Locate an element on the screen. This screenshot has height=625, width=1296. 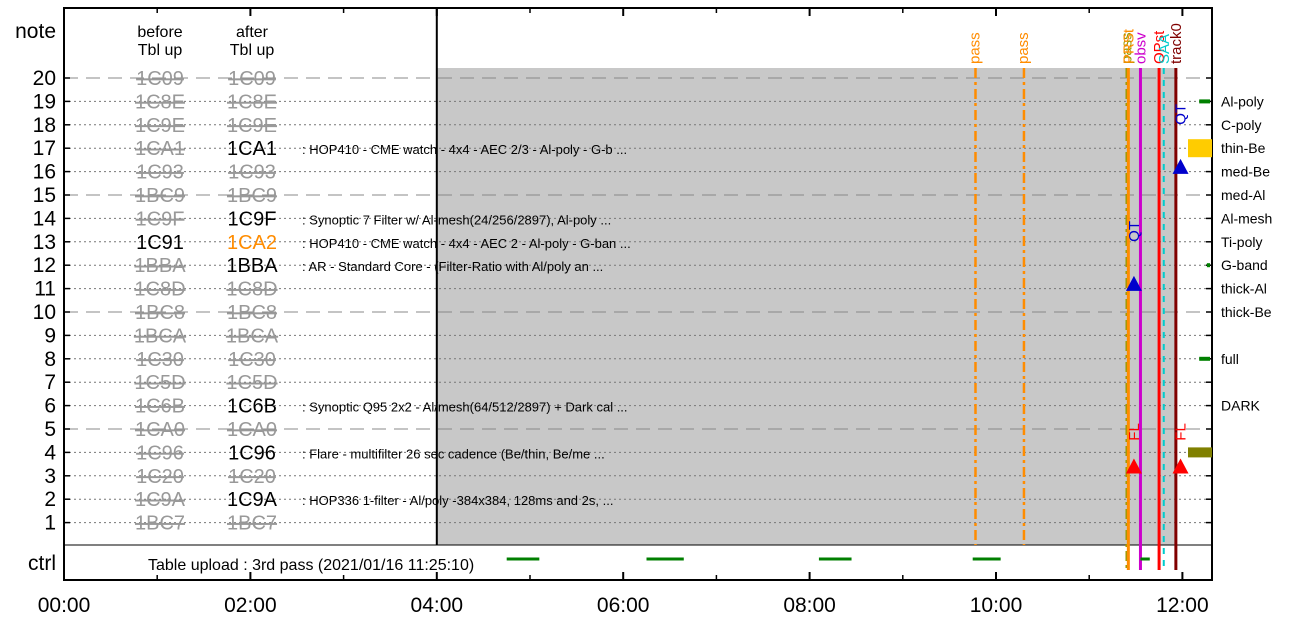
after-code: 1C20 is located at coordinates (252, 477).